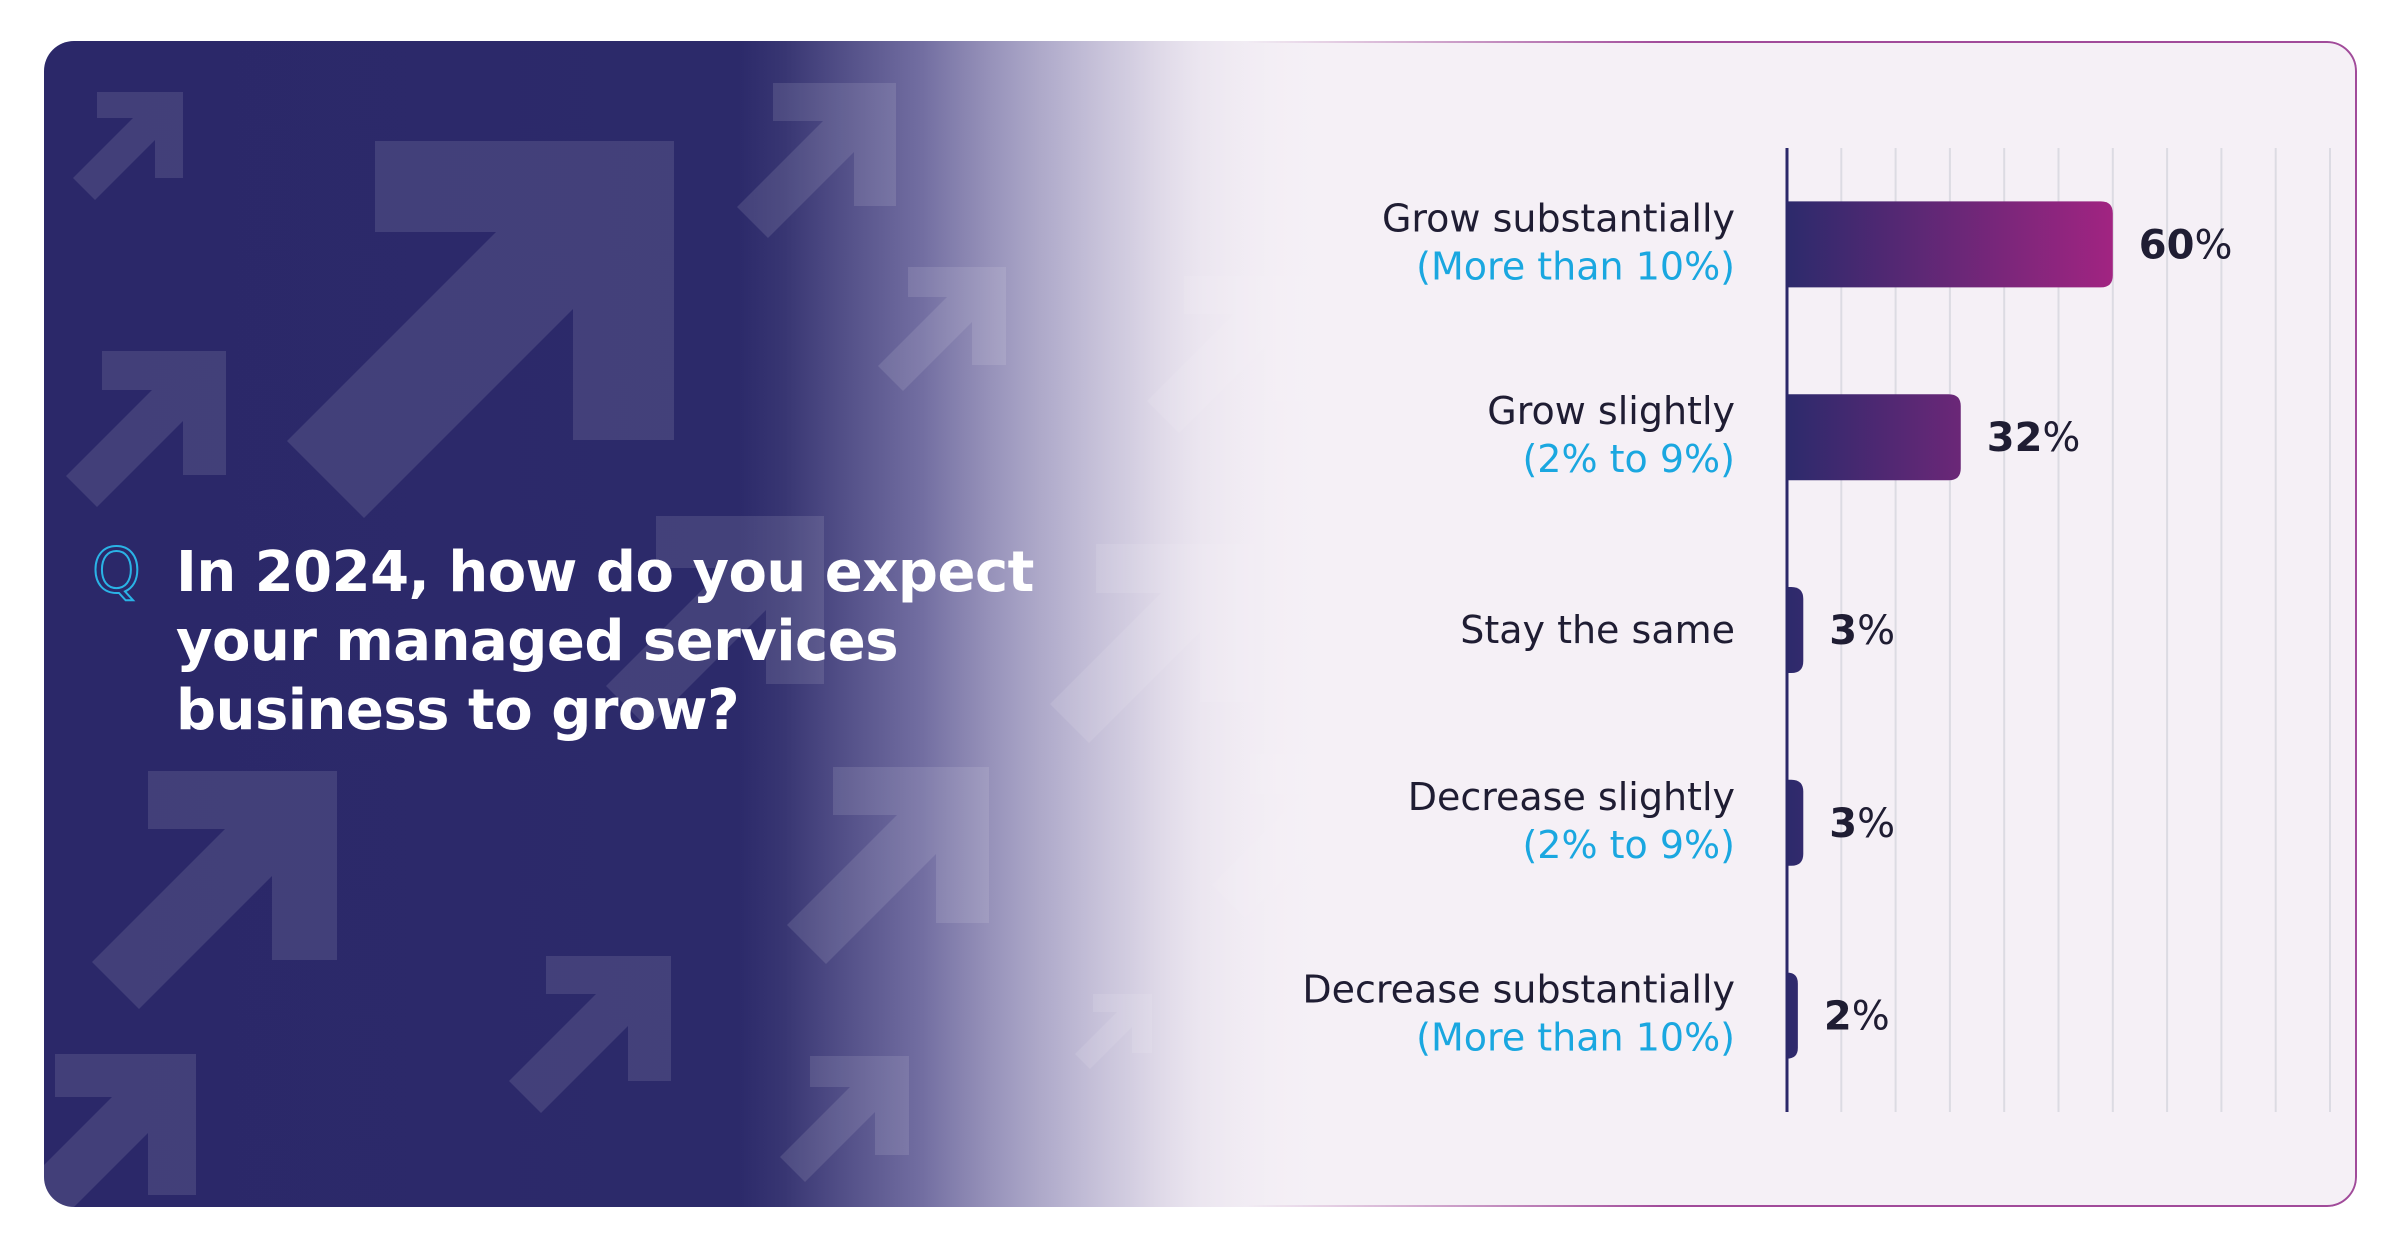 The width and height of the screenshot is (2400, 1254). What do you see at coordinates (116, 570) in the screenshot?
I see `question-marker-icon: Q` at bounding box center [116, 570].